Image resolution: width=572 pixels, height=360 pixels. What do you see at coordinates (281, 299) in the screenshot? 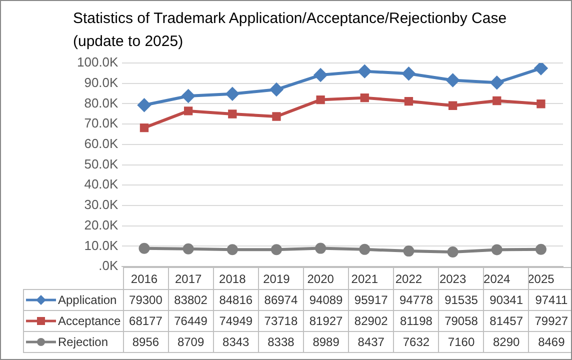
I see `data-label: 86974` at bounding box center [281, 299].